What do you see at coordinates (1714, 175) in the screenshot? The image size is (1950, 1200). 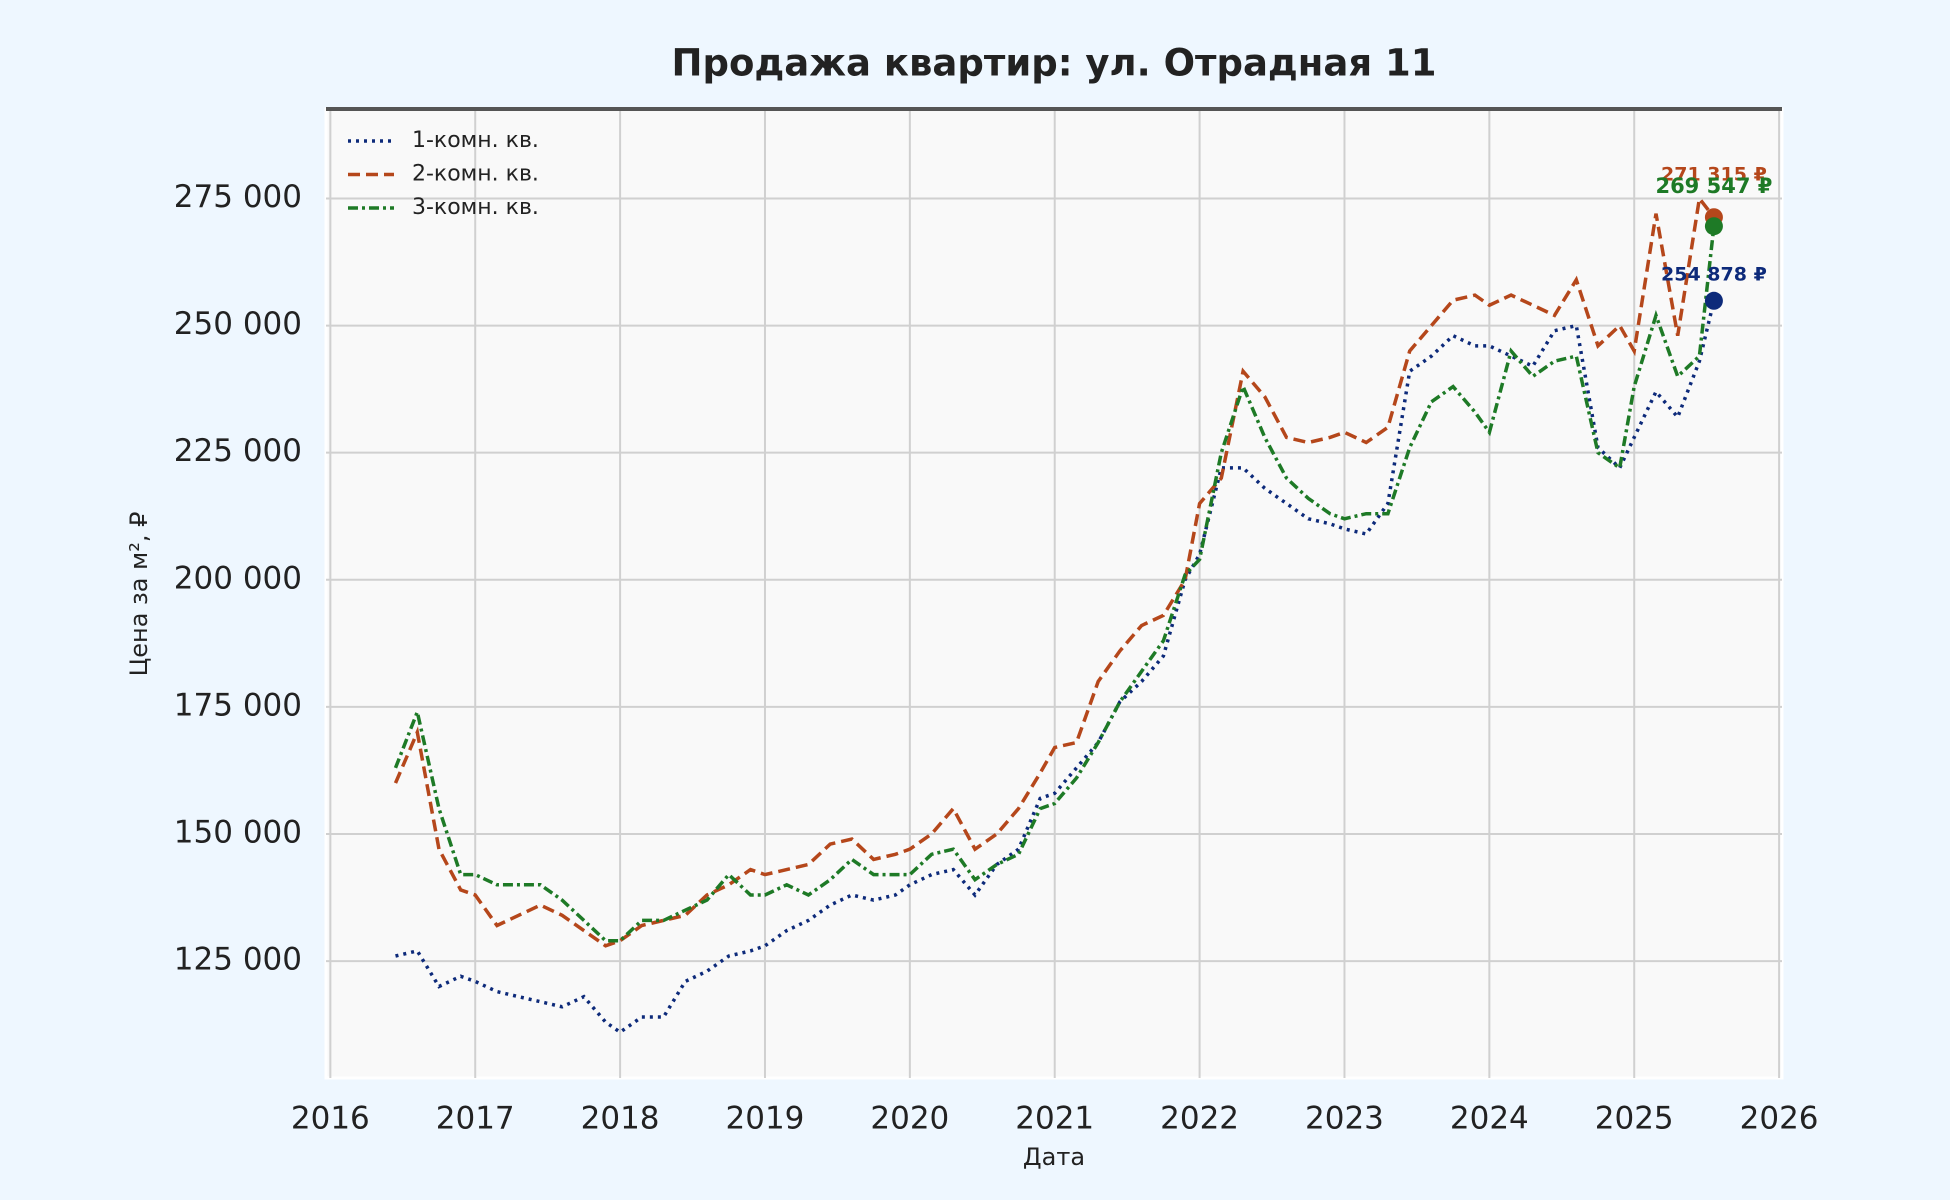 I see `annotation: 271 315 ₽` at bounding box center [1714, 175].